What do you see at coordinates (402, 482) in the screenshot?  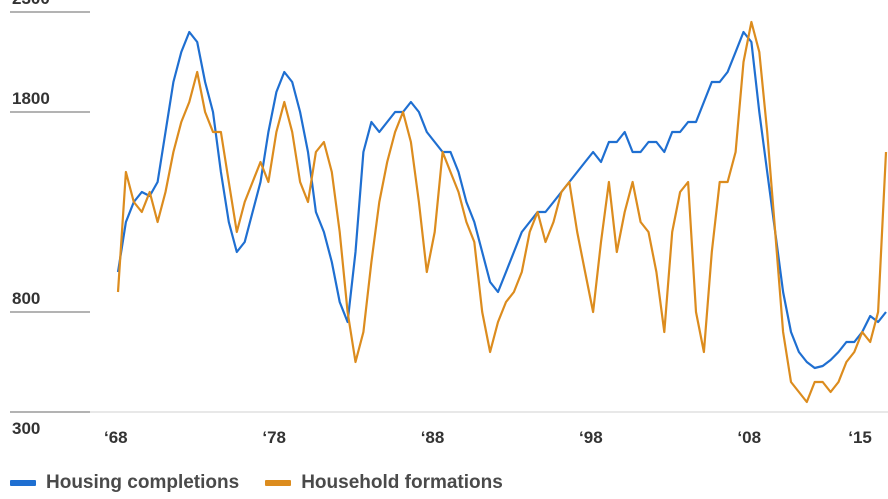 I see `legend-label: Household formations` at bounding box center [402, 482].